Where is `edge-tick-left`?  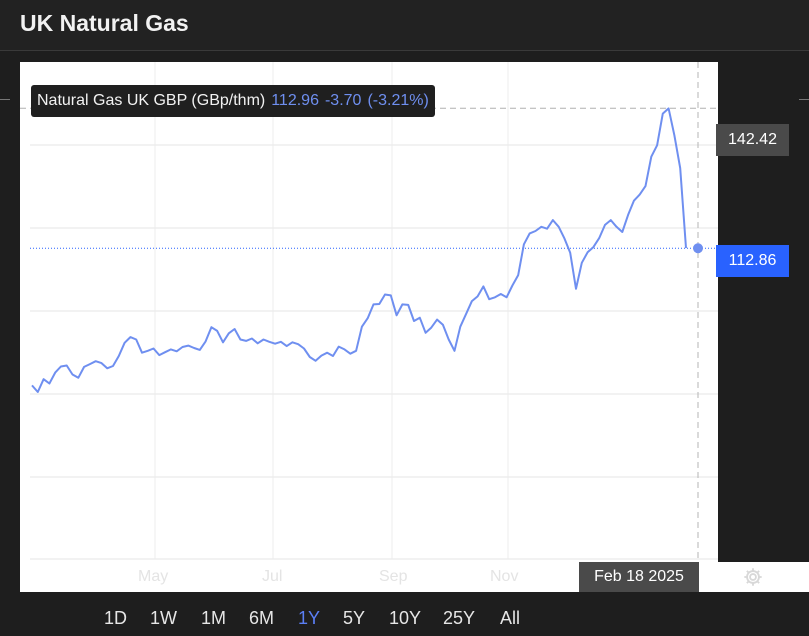 edge-tick-left is located at coordinates (5, 99).